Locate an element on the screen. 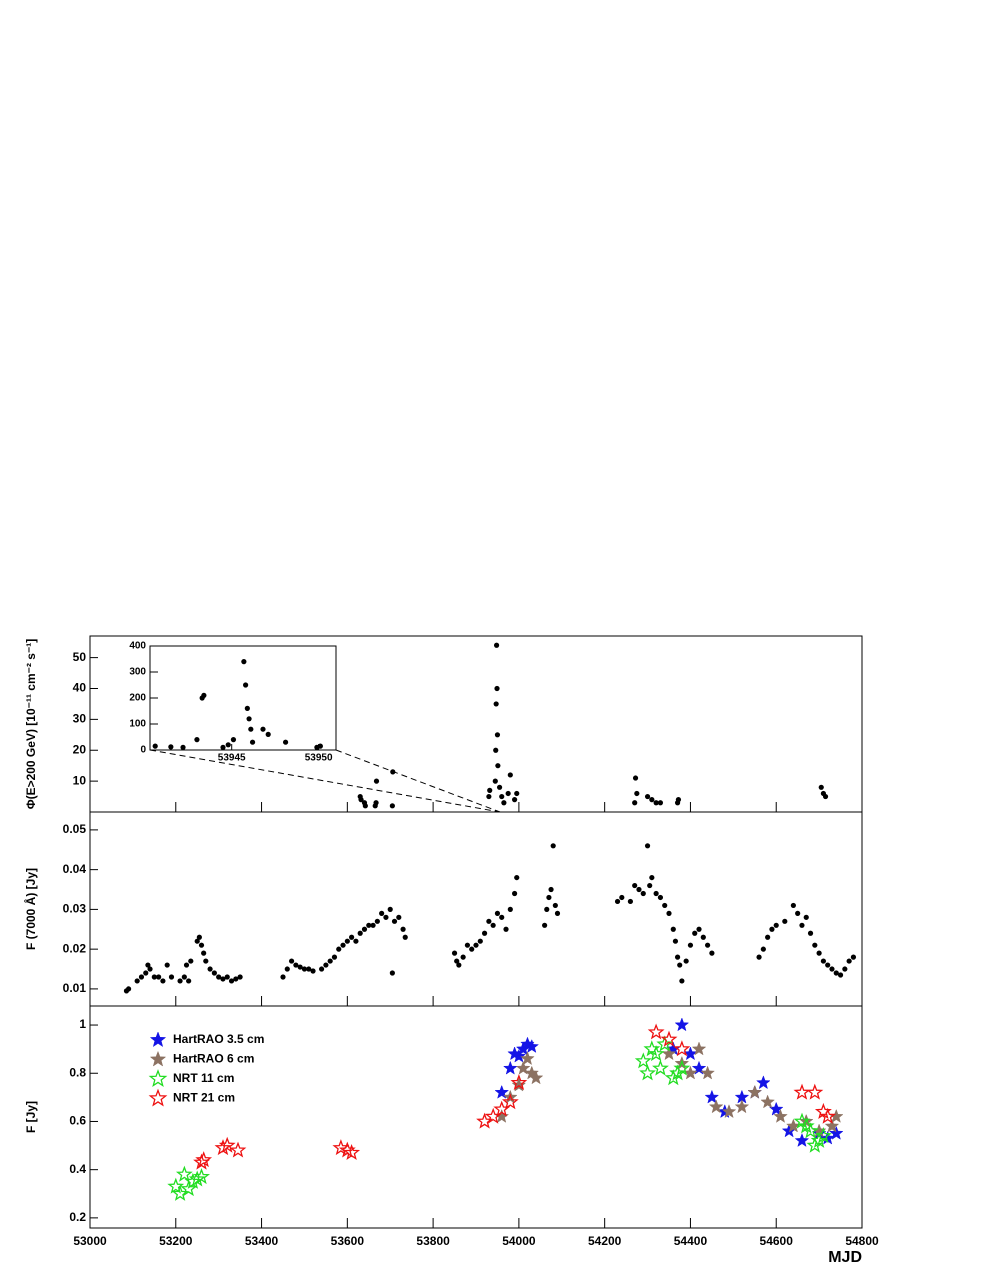 The image size is (981, 1269). y-axis-label: F [Jy] is located at coordinates (31, 1117).